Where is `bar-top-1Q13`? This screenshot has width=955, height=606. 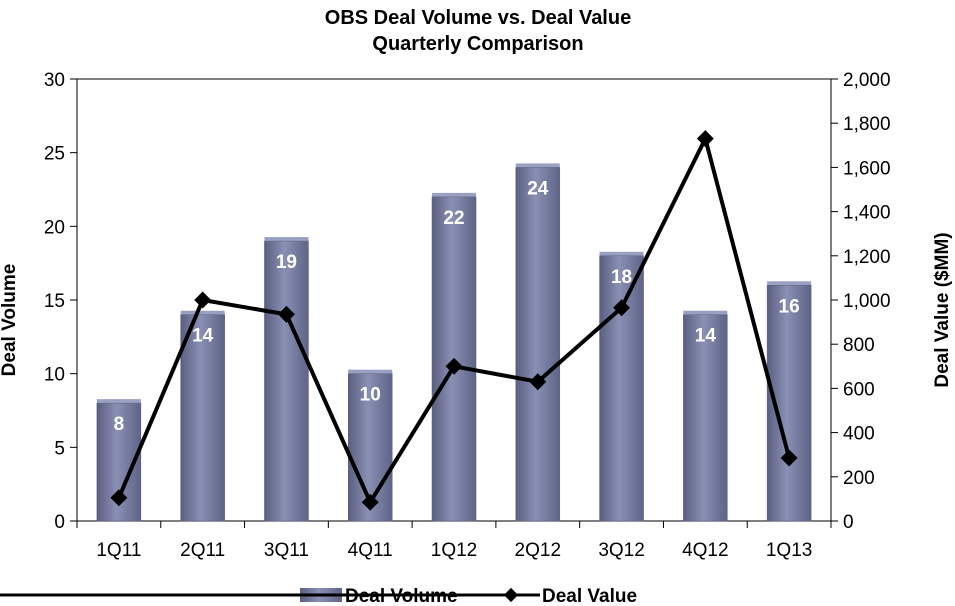 bar-top-1Q13 is located at coordinates (789, 283).